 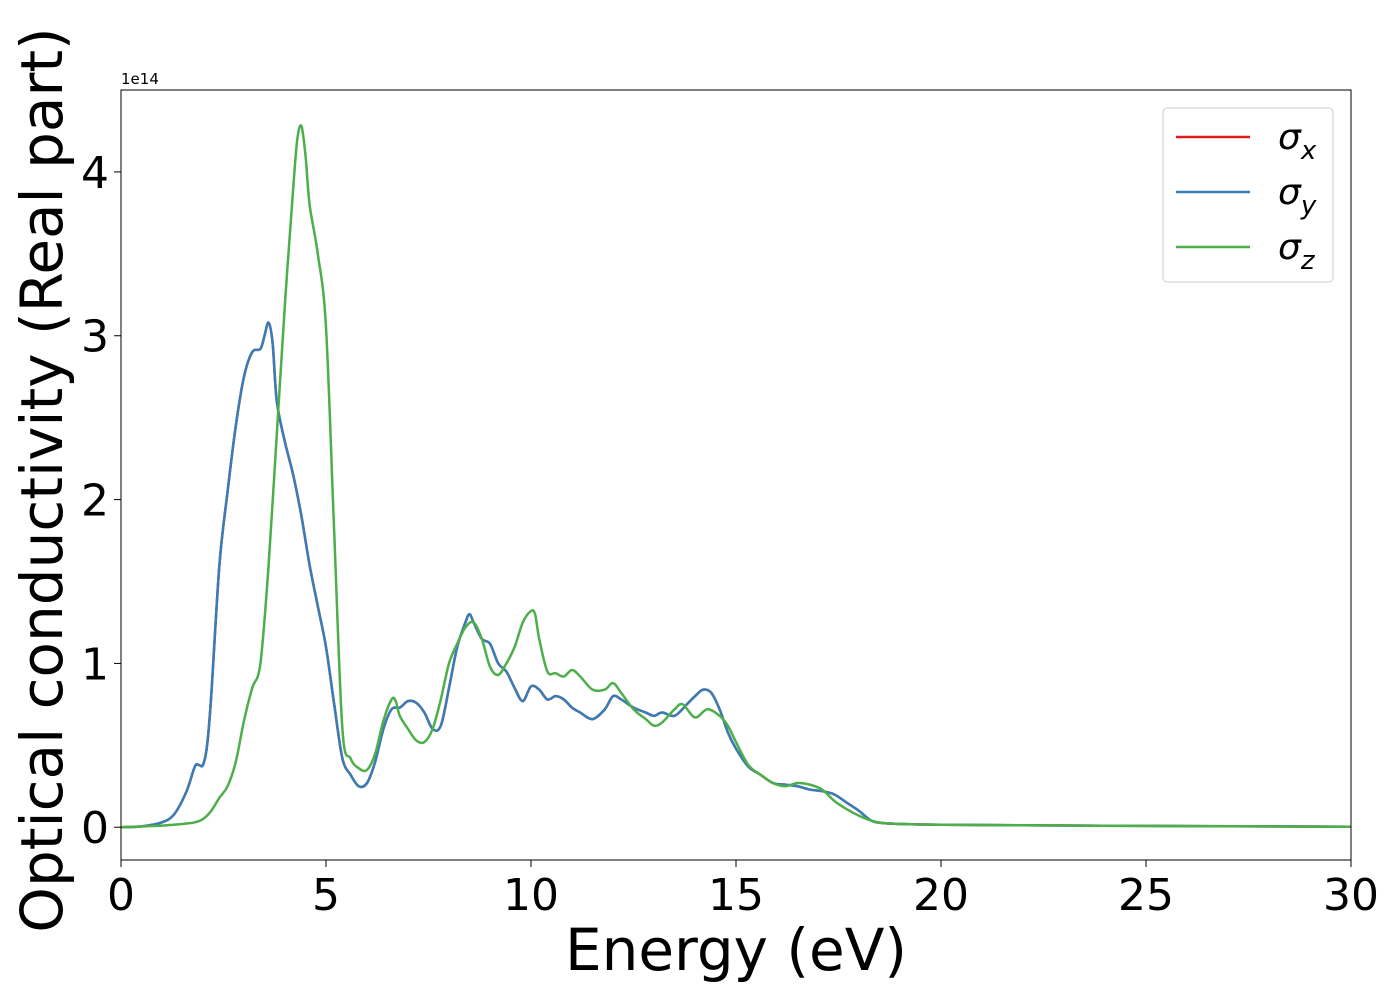 What do you see at coordinates (1297, 196) in the screenshot?
I see `legend-label-y: σy` at bounding box center [1297, 196].